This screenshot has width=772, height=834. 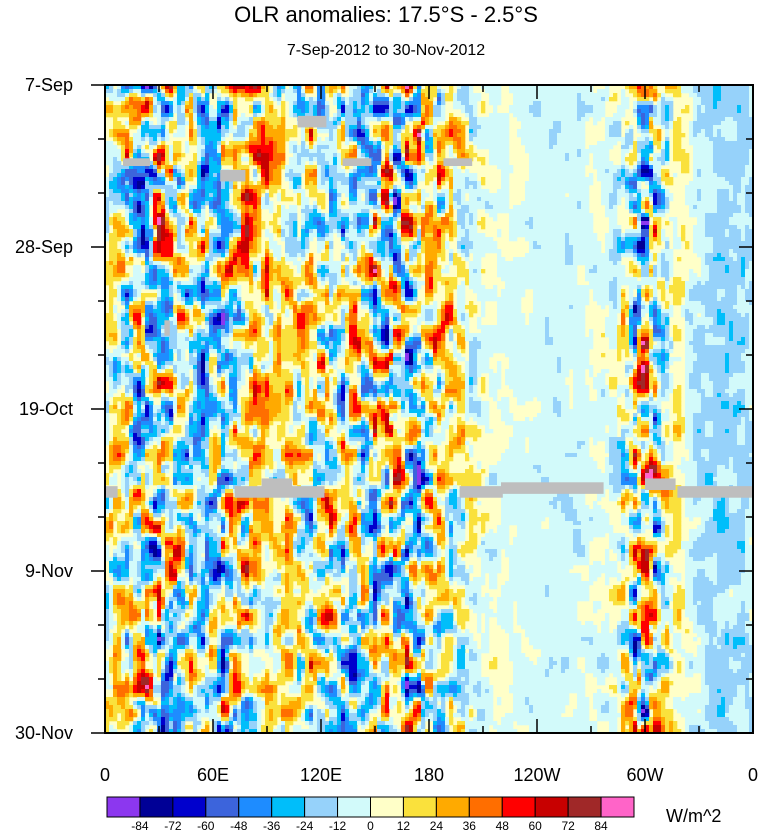 I want to click on y-tick-label: 19-Oct, so click(x=46, y=409).